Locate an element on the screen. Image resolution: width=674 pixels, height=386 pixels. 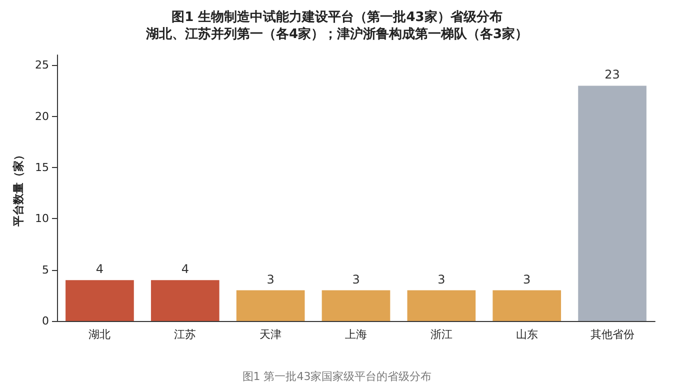
x-tick-label: 江苏 is located at coordinates (185, 334).